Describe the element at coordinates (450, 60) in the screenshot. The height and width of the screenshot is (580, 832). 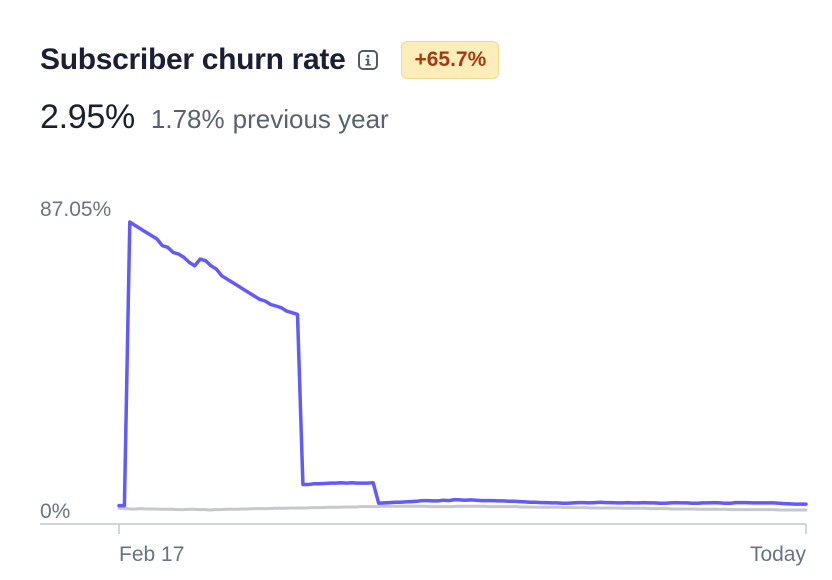
I see `change-badge: +65.7%` at that location.